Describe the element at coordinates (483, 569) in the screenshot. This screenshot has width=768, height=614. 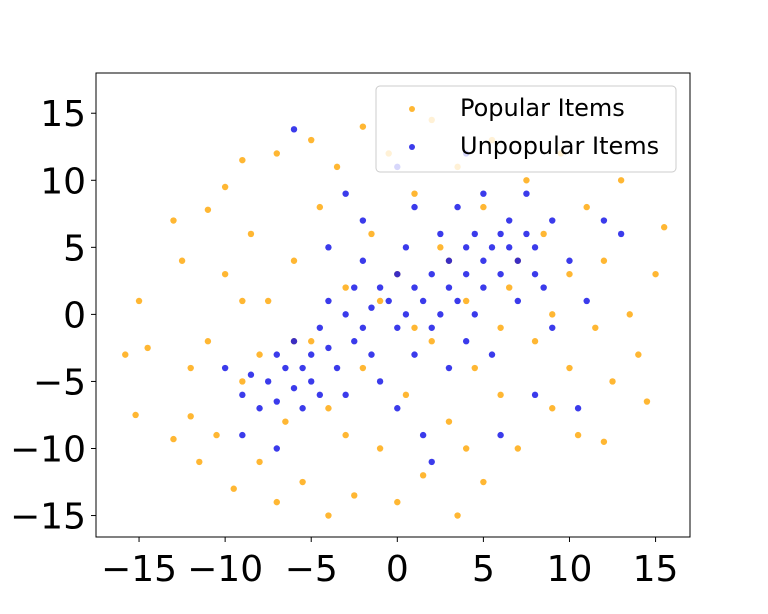
I see `x-tick-label: 5` at that location.